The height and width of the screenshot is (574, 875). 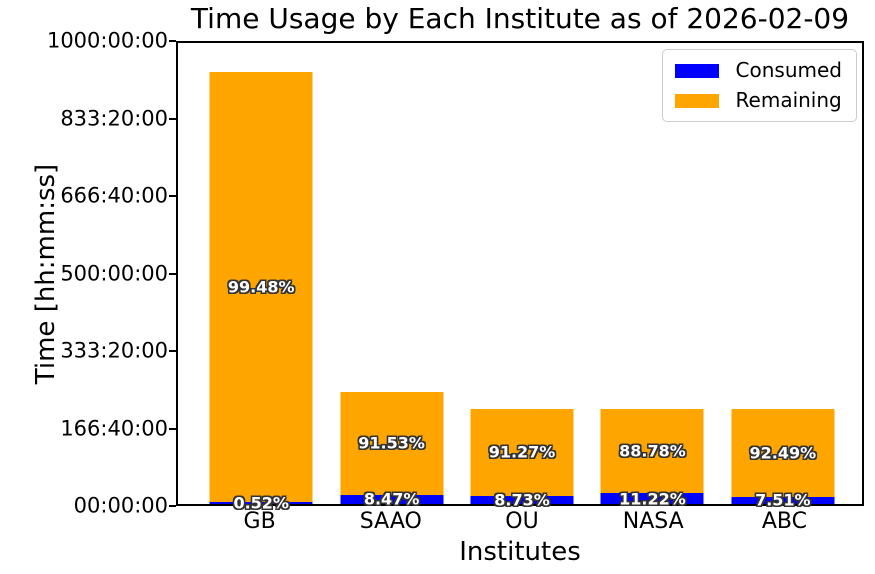 What do you see at coordinates (390, 521) in the screenshot?
I see `x-tick-label-saao: SAAO` at bounding box center [390, 521].